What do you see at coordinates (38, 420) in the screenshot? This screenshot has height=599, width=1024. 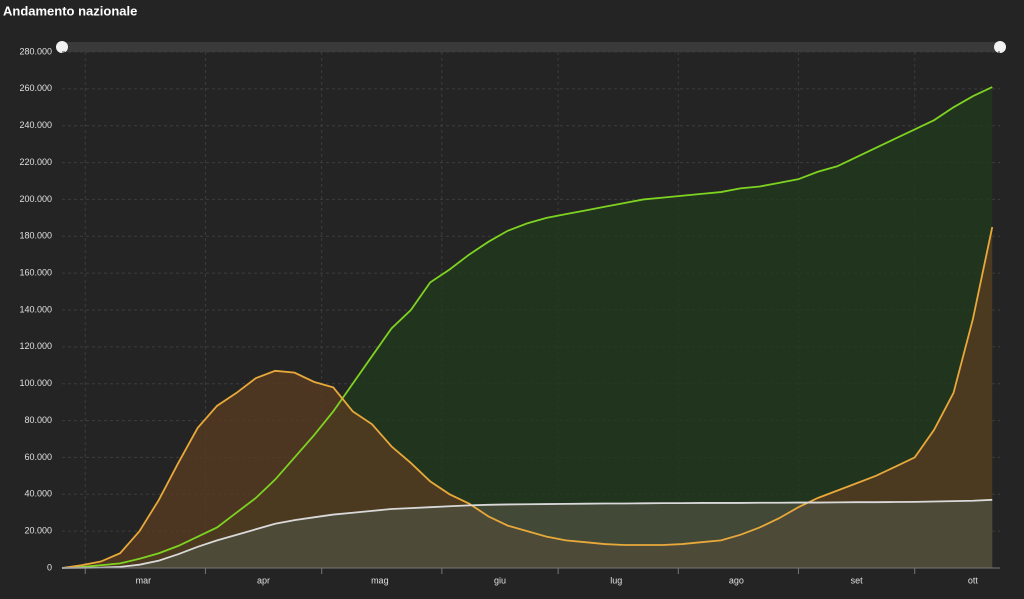 I see `y-tick-label: 80.000` at bounding box center [38, 420].